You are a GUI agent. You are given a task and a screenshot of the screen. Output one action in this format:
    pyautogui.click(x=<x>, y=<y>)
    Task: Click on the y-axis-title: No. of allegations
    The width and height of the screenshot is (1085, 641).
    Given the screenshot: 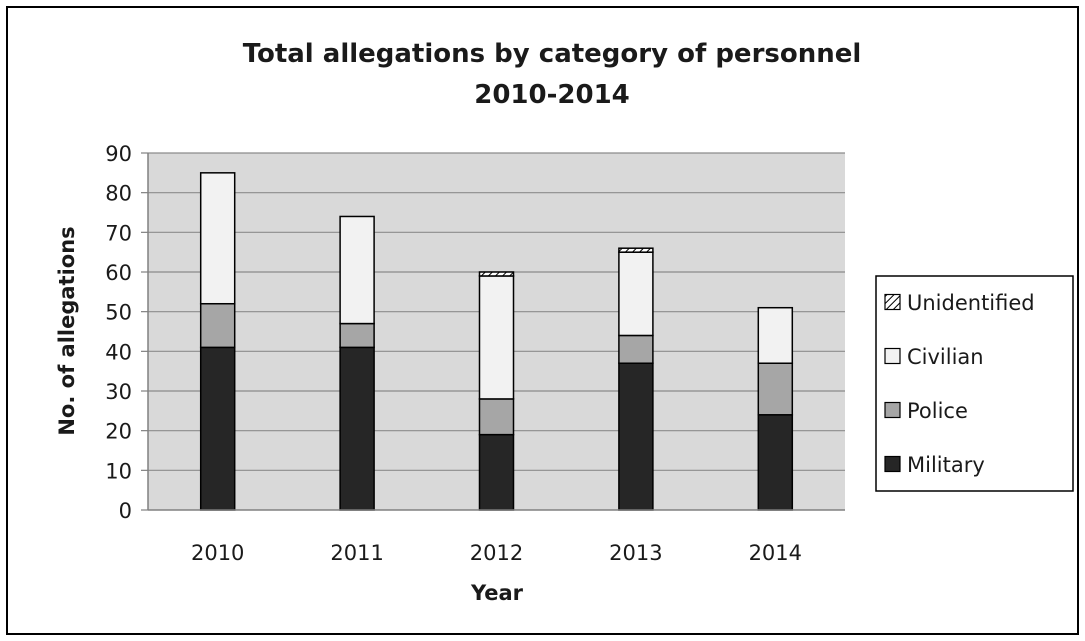 What is the action you would take?
    pyautogui.click(x=67, y=330)
    